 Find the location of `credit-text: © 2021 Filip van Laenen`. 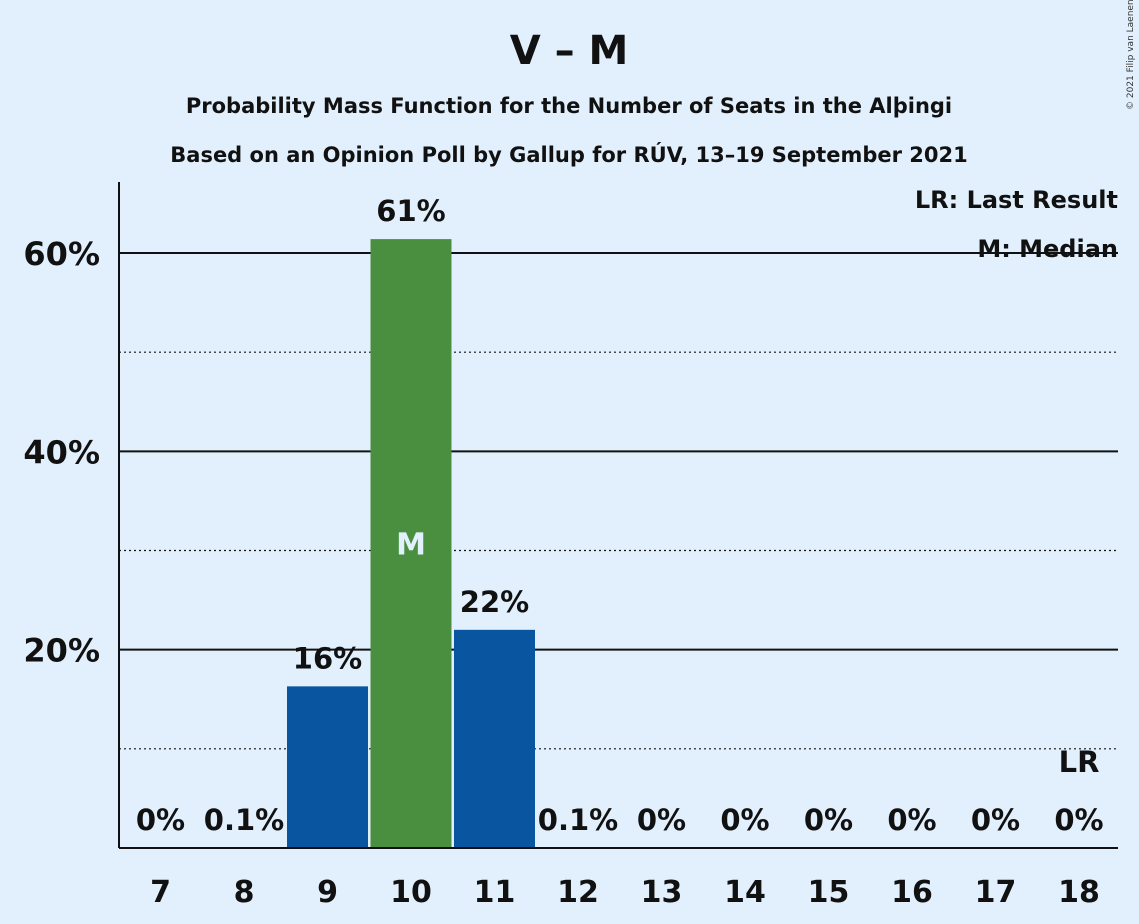

credit-text: © 2021 Filip van Laenen is located at coordinates (1131, 55).